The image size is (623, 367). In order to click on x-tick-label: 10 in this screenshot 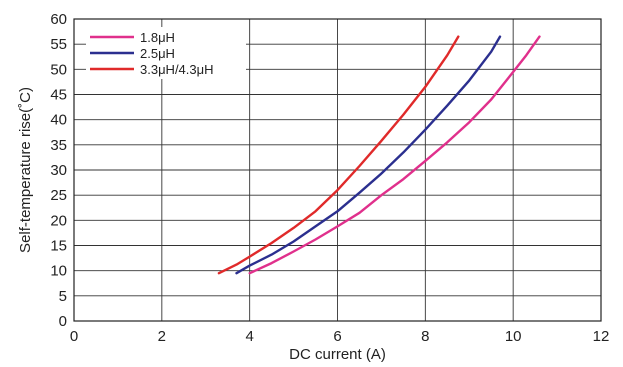, I will do `click(513, 336)`.